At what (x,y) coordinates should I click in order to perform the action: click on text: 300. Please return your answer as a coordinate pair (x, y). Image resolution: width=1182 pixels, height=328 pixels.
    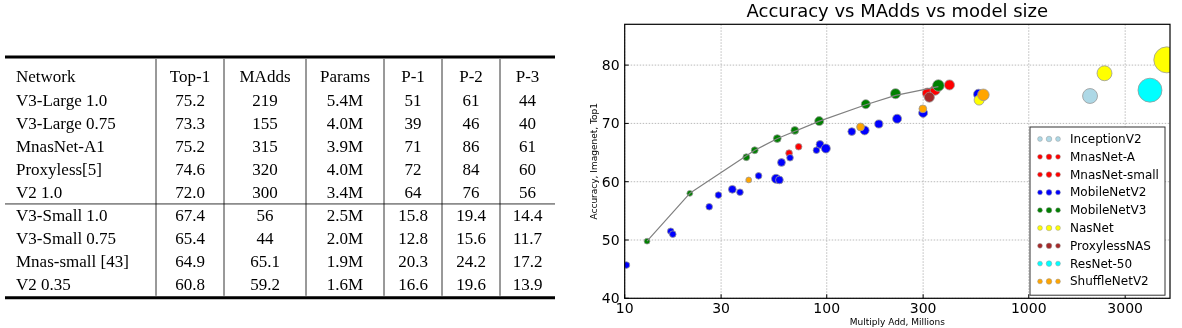
    Looking at the image, I should click on (265, 192).